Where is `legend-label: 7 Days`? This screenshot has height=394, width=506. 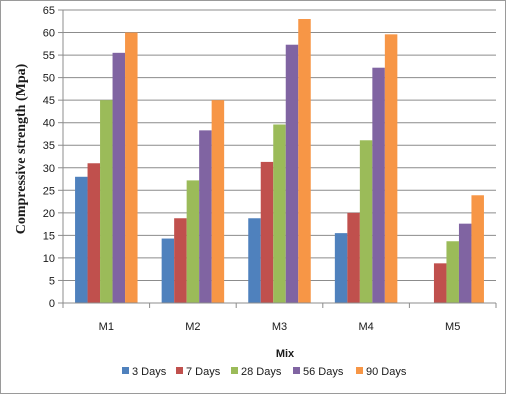 legend-label: 7 Days is located at coordinates (203, 372).